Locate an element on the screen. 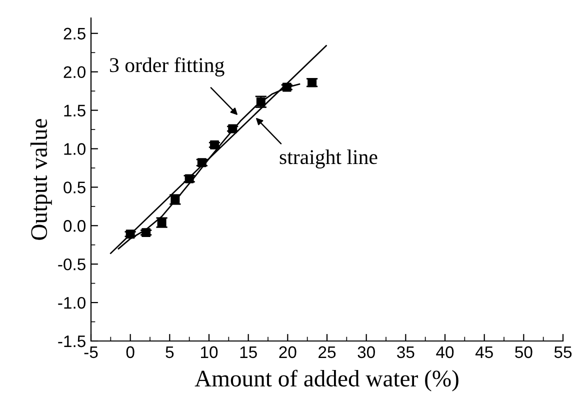  y-axis-title: Output value is located at coordinates (41, 179).